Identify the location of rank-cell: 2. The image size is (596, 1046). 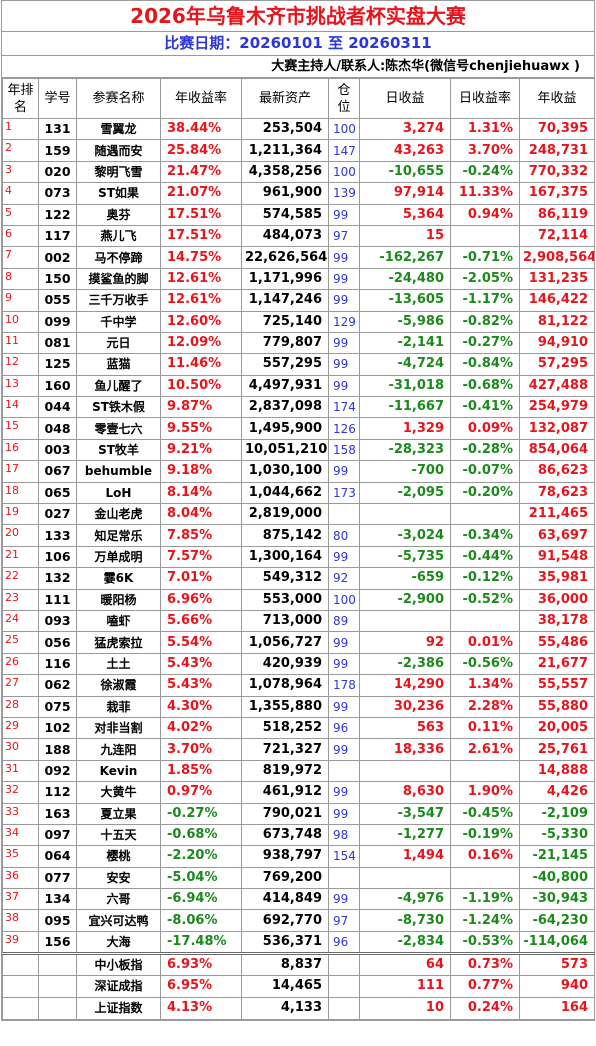
(20, 150).